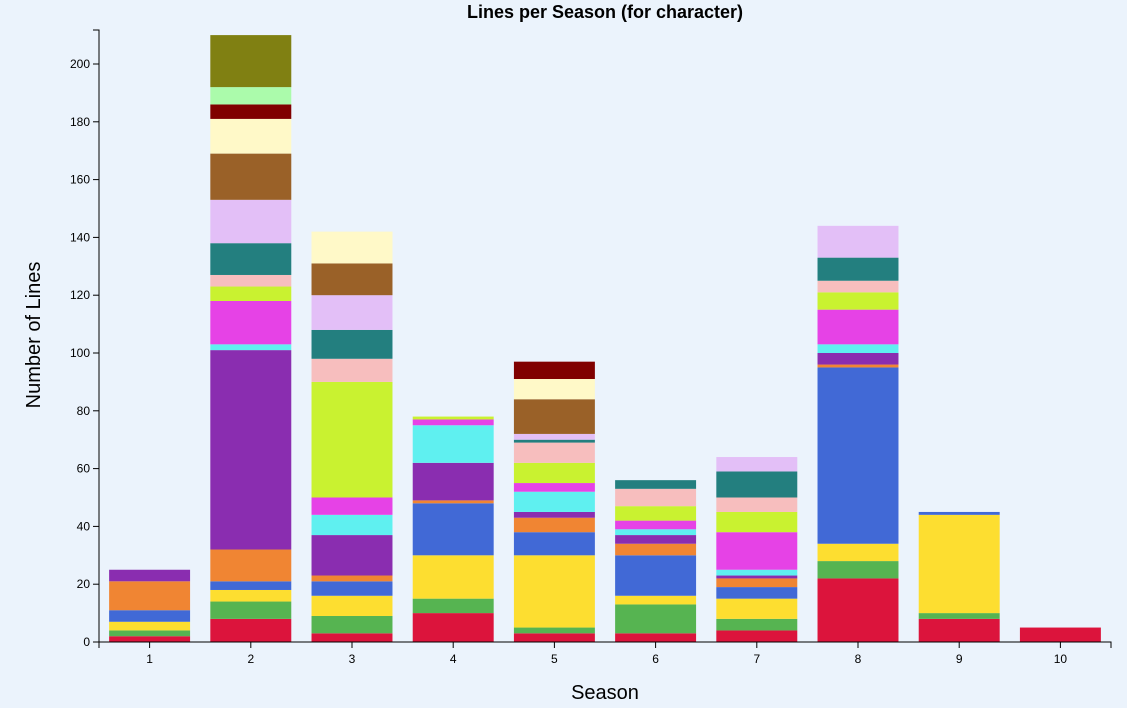 This screenshot has height=708, width=1127. Describe the element at coordinates (80, 295) in the screenshot. I see `y-tick-label: 120` at that location.